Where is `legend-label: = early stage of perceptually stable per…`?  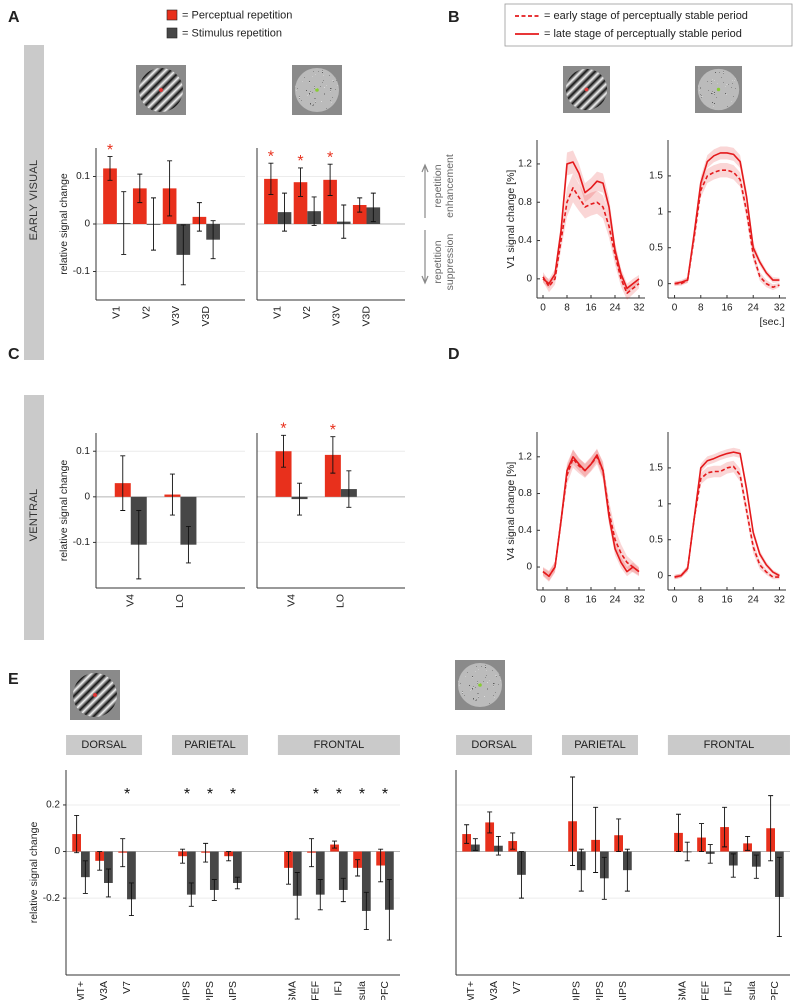
legend-label: = early stage of perceptually stable per… is located at coordinates (646, 16).